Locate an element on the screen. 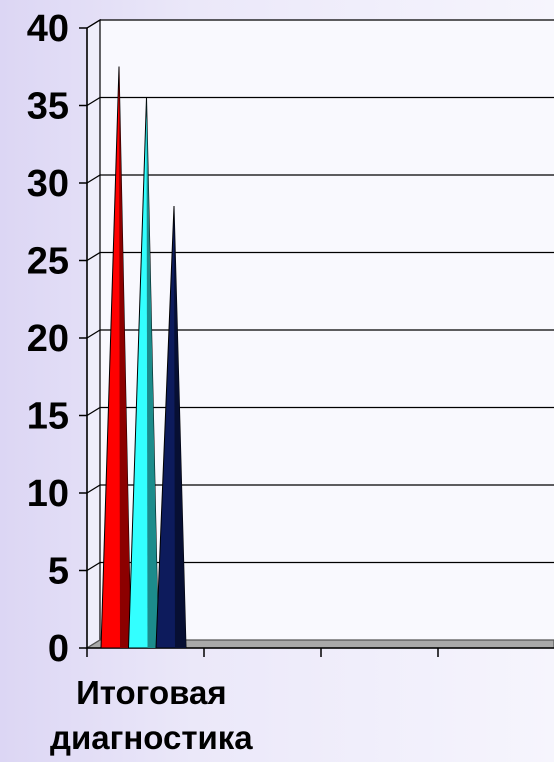  y-tick-label: 20 is located at coordinates (48, 339).